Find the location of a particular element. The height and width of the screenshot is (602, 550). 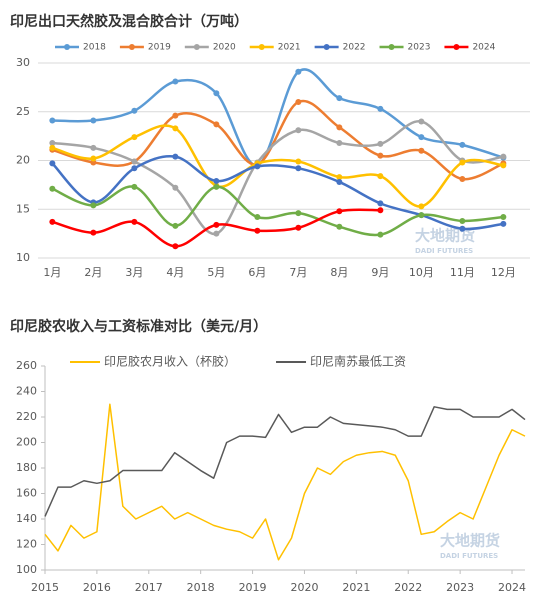

legend-label: 2022 is located at coordinates (354, 48).